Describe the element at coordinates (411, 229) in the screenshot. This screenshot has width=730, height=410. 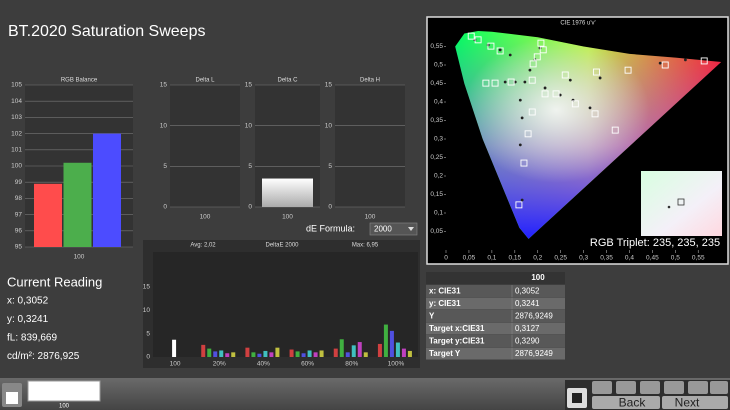
I see `dropdown-arrow` at that location.